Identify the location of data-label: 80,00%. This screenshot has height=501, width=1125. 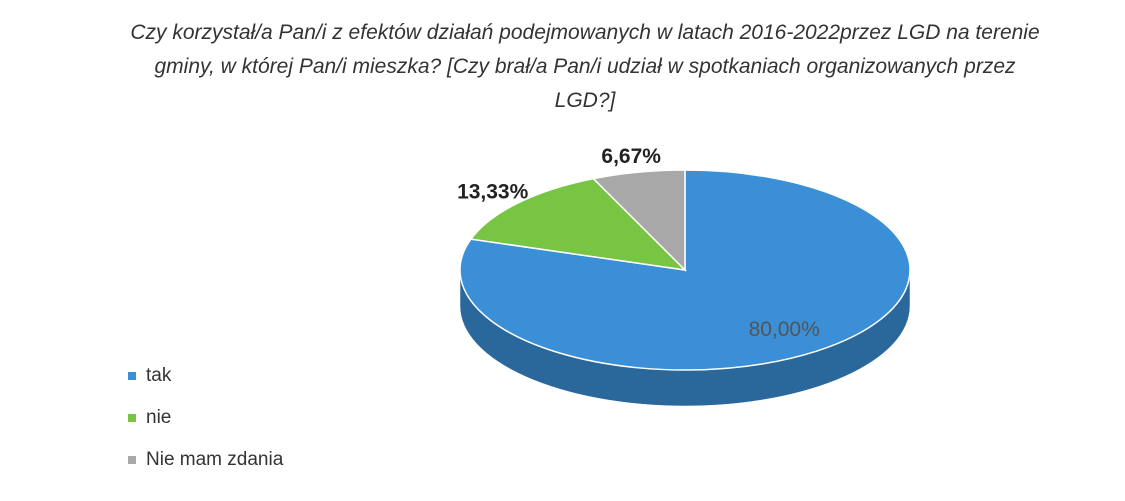
(784, 329).